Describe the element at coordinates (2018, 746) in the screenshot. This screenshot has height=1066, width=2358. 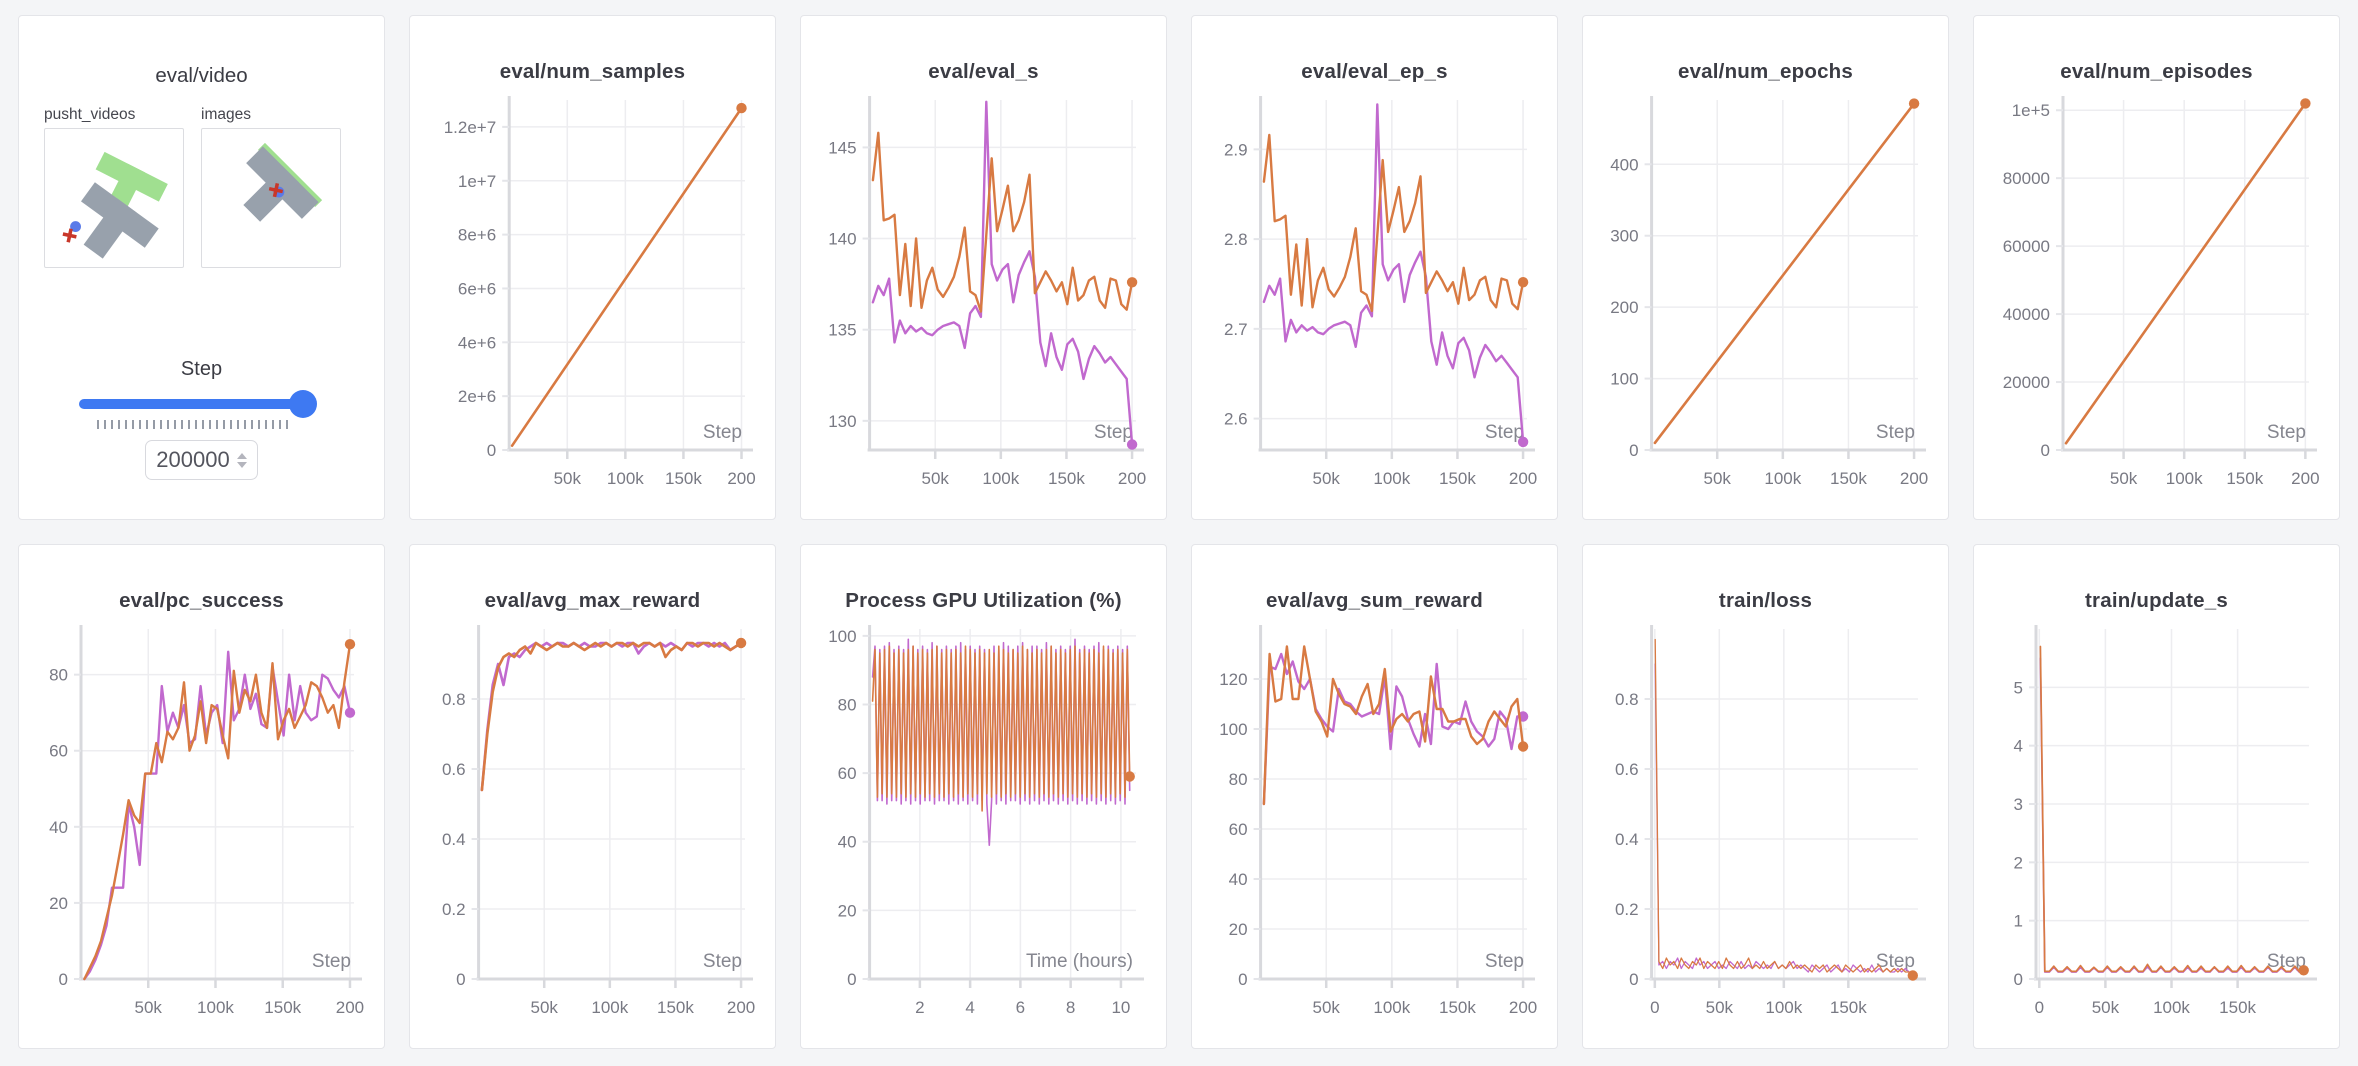
I see `svg-text: 4` at that location.